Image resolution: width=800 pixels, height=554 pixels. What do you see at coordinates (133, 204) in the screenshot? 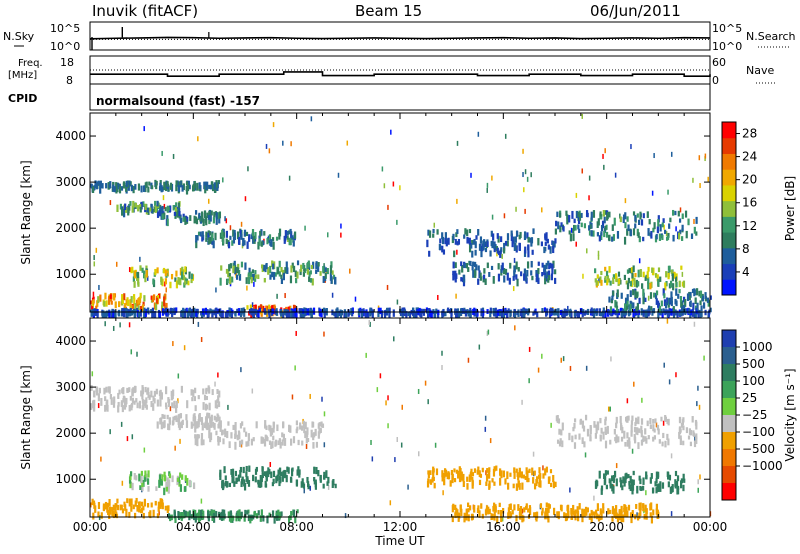
I see `power-band-1-cell` at bounding box center [133, 204].